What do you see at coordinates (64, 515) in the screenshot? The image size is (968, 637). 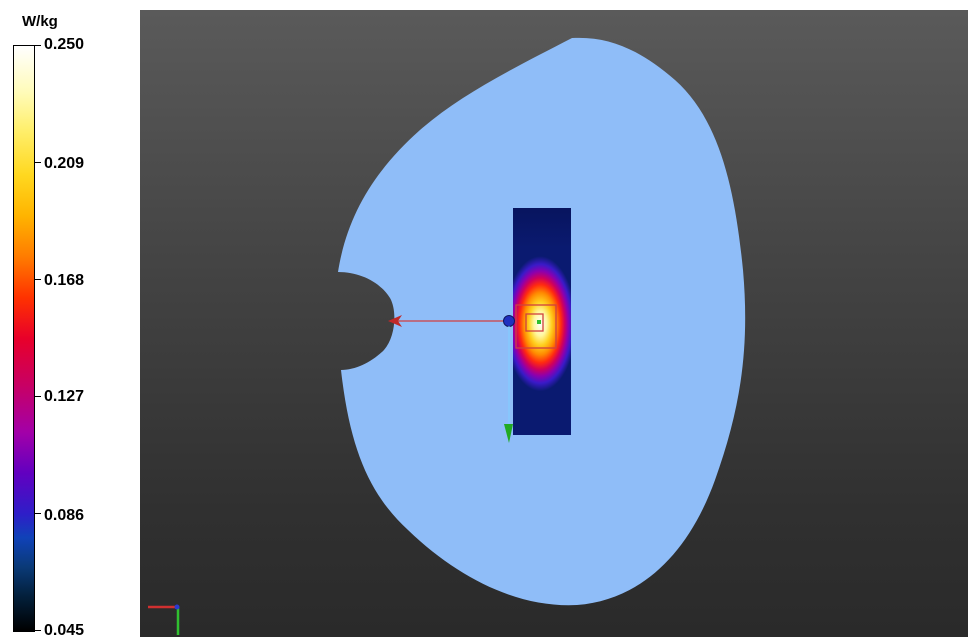 I see `legend-tick-label: 0.086` at bounding box center [64, 515].